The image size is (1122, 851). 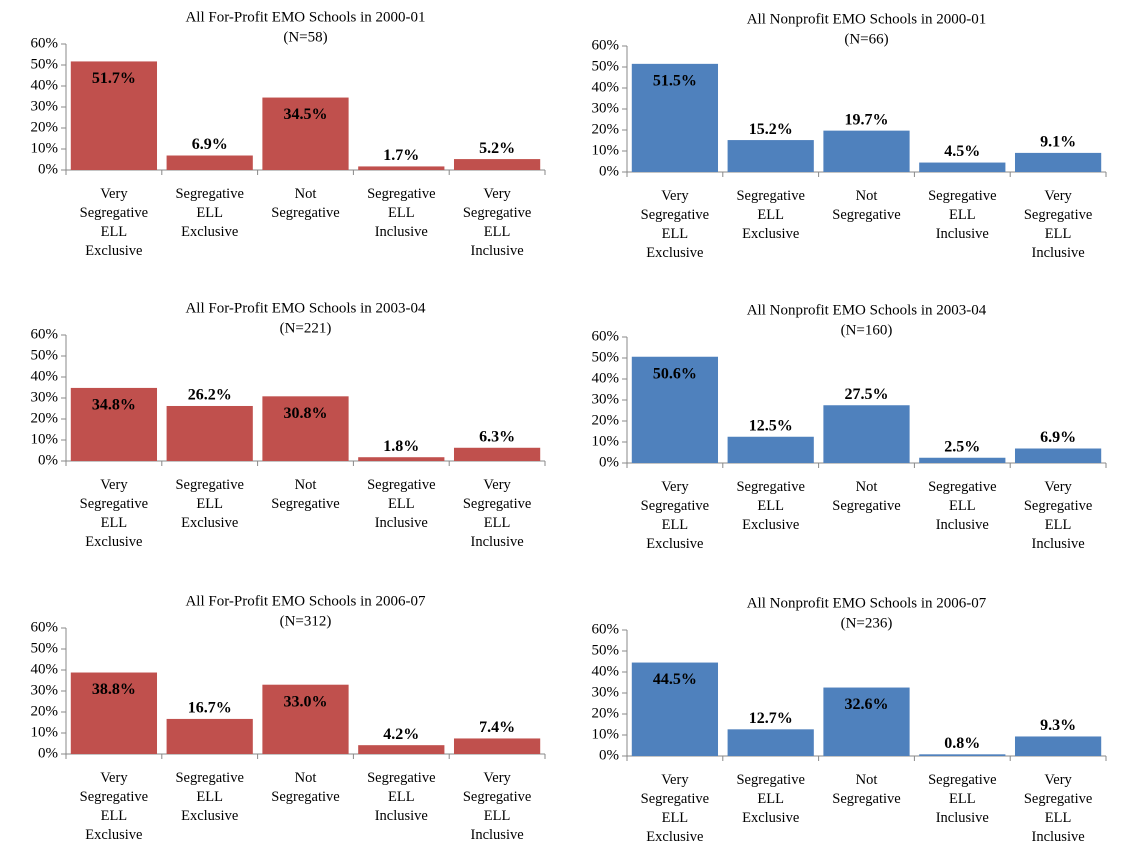 I want to click on chart-subtitle: (N=221), so click(x=306, y=328).